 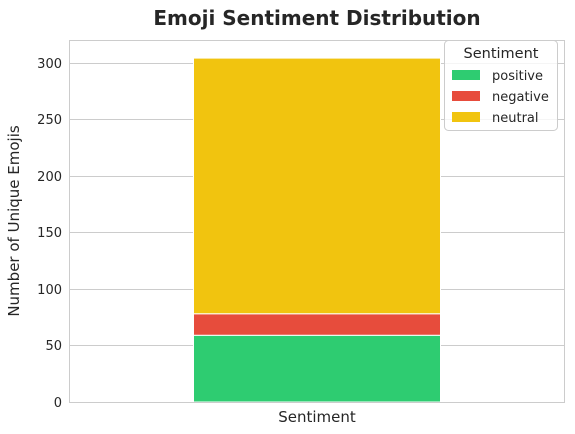 I want to click on x-tick-label: Sentiment, so click(x=317, y=417).